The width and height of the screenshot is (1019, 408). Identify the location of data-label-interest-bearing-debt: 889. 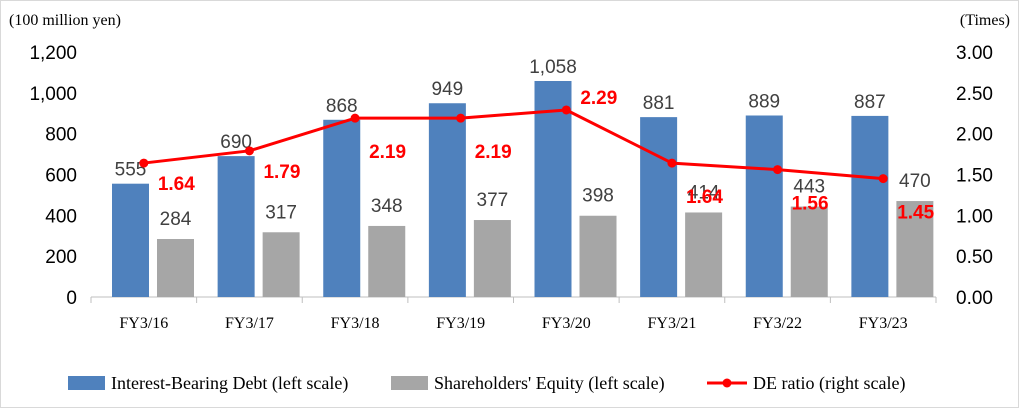
(764, 101).